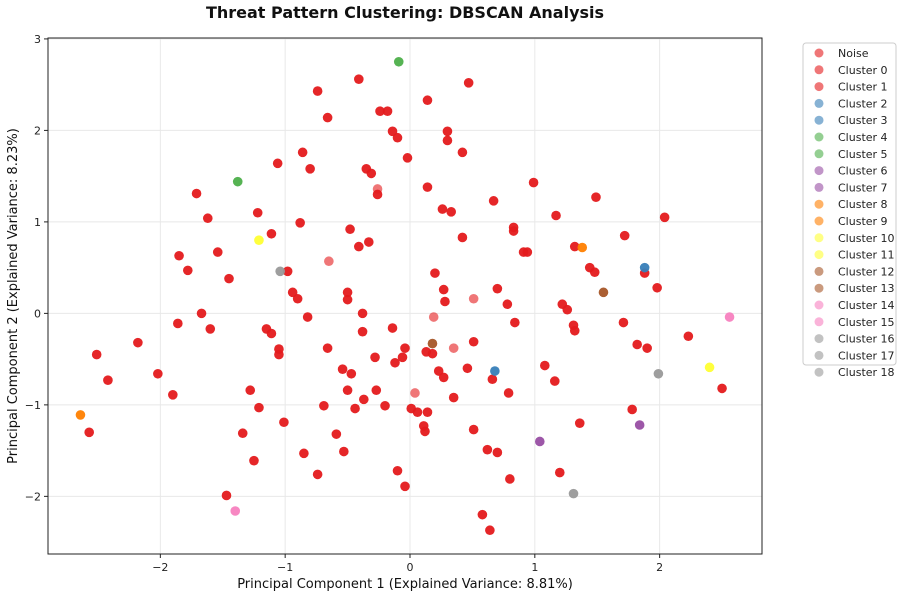  What do you see at coordinates (863, 154) in the screenshot?
I see `legend-label: Cluster 5` at bounding box center [863, 154].